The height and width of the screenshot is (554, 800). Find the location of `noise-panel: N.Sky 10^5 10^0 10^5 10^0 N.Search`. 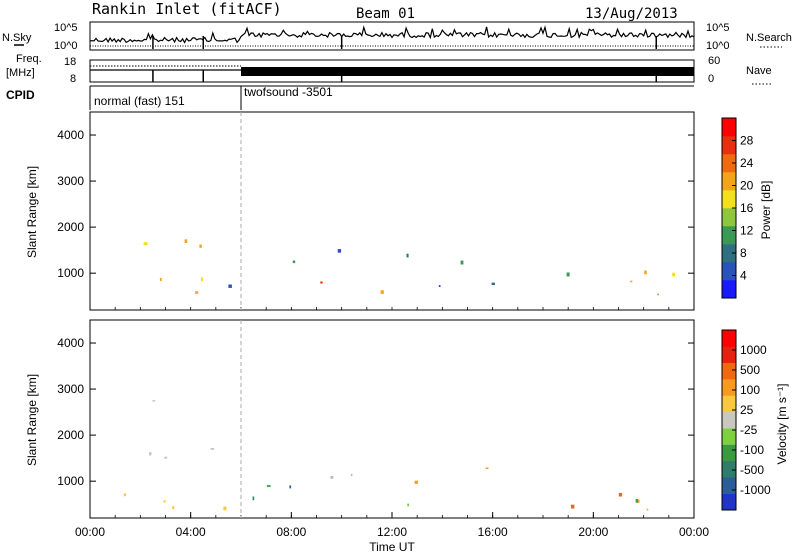

noise-panel: N.Sky 10^5 10^0 10^5 10^0 N.Search is located at coordinates (397, 36).